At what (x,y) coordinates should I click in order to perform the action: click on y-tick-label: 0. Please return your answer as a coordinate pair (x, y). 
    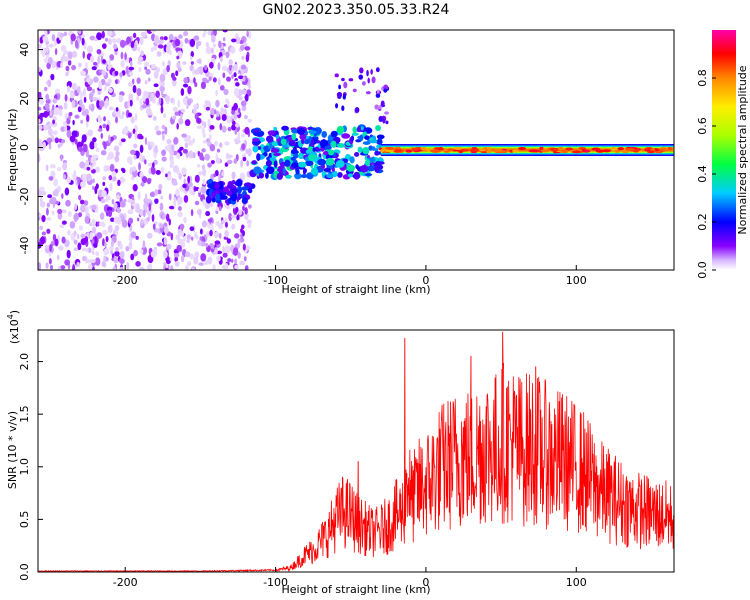
    Looking at the image, I should click on (24, 147).